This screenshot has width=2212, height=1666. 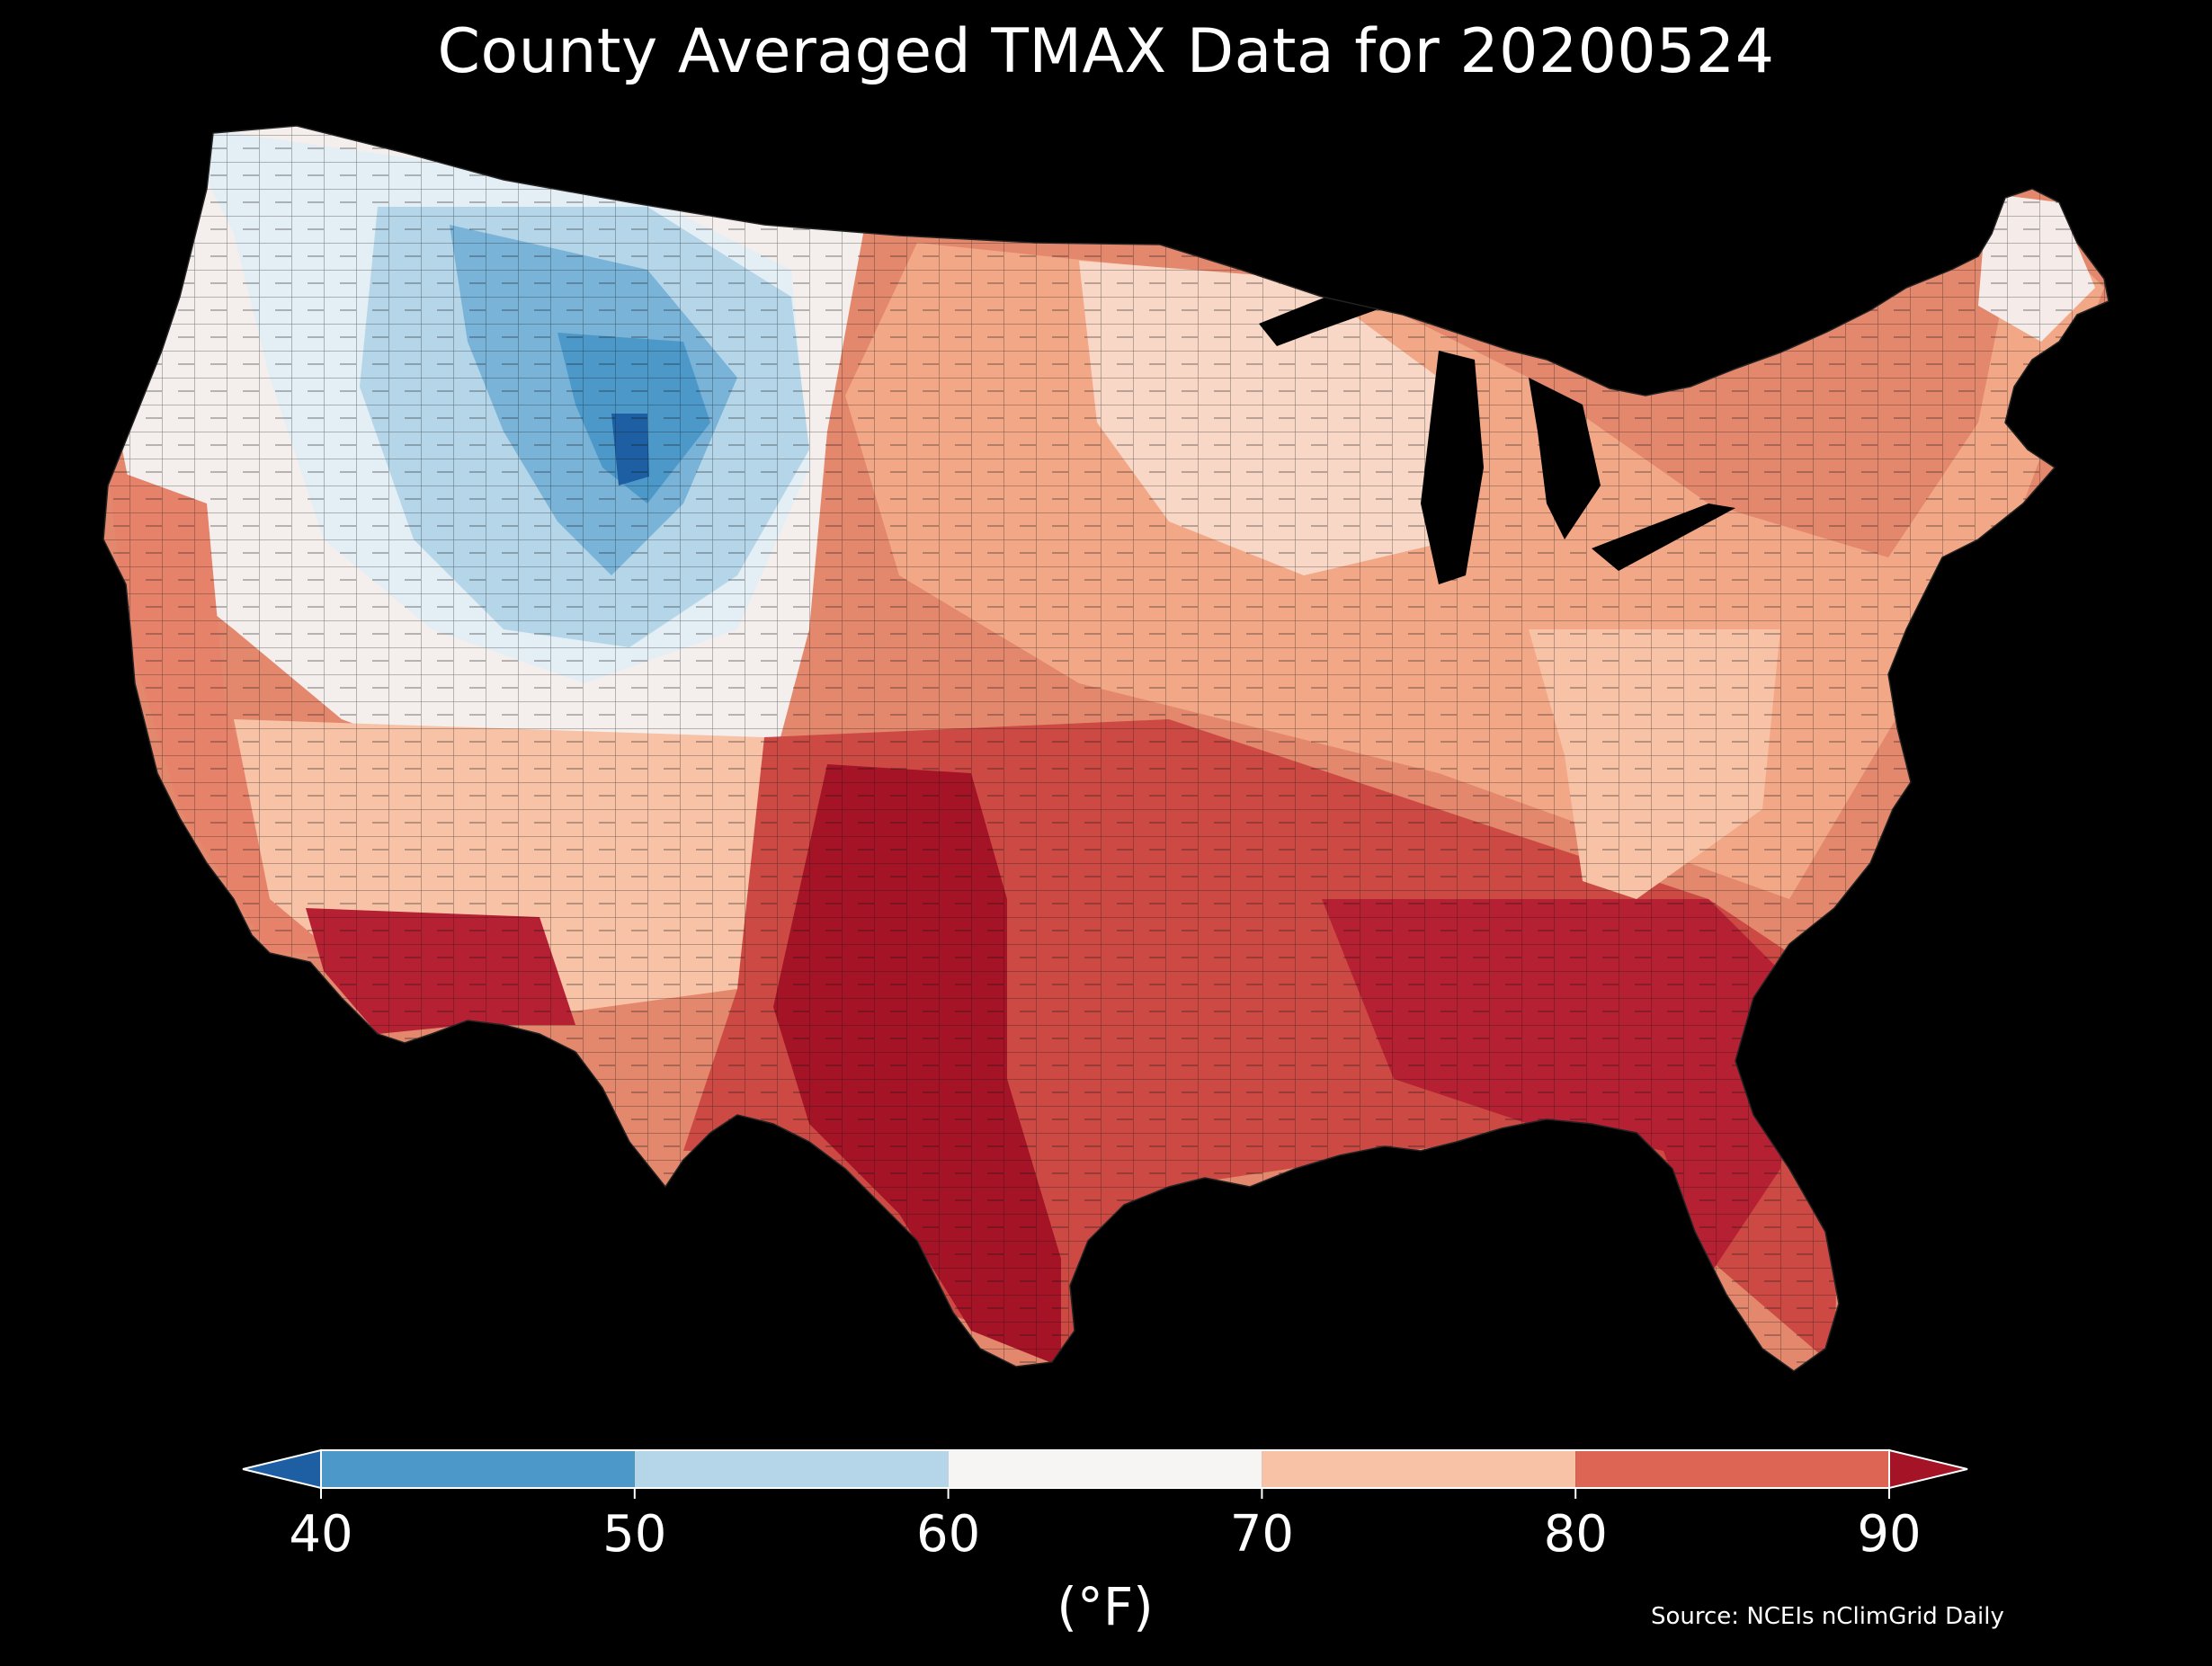 What do you see at coordinates (1105, 1526) in the screenshot?
I see `colorbar-ticks: 40 50 60 70 80 90` at bounding box center [1105, 1526].